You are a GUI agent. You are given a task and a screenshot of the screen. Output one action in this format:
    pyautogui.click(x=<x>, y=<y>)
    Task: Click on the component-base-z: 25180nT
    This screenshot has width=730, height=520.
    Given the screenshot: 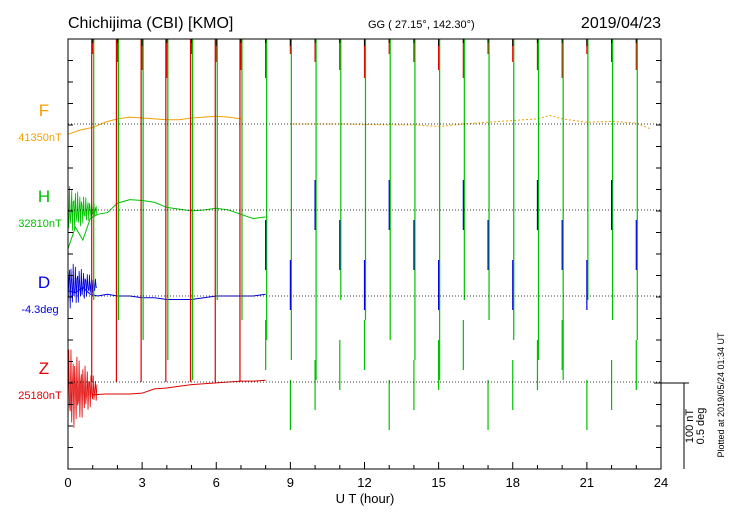 What is the action you would take?
    pyautogui.click(x=40, y=396)
    